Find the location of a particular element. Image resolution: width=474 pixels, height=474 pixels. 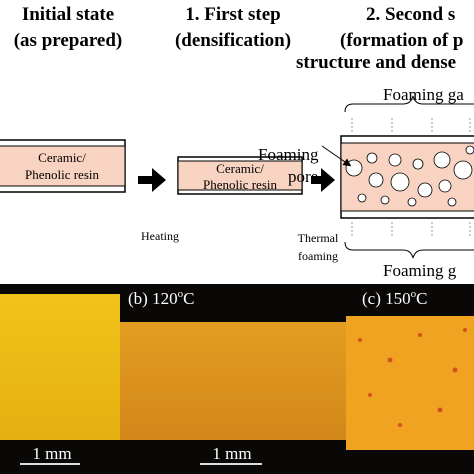

header: 2. Second s is located at coordinates (410, 14).